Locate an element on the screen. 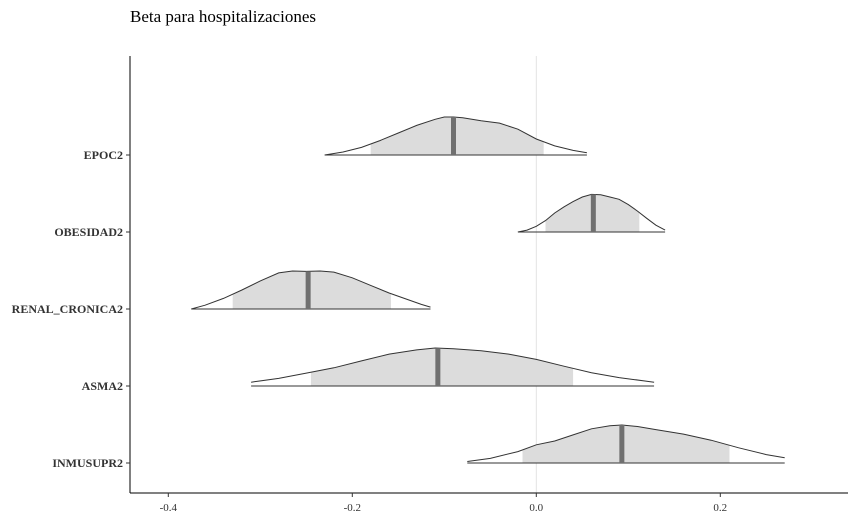 The height and width of the screenshot is (522, 857). y-tick-label: EPOC2 is located at coordinates (103, 155).